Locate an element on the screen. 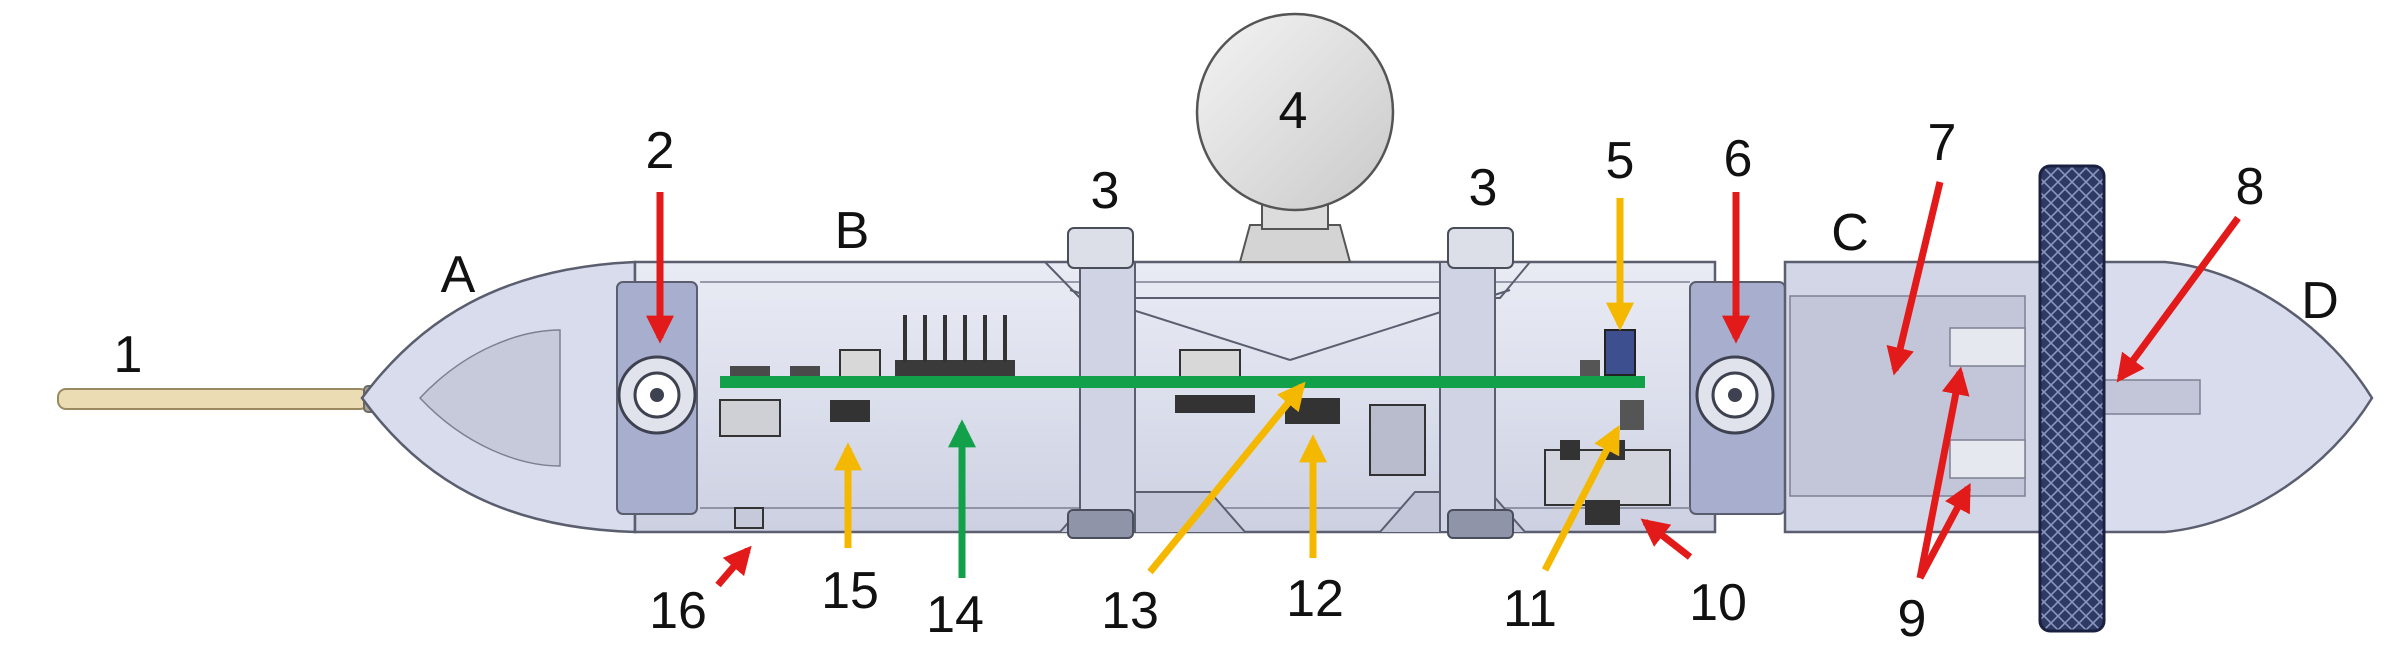  part-label-2: 2 is located at coordinates (660, 151).